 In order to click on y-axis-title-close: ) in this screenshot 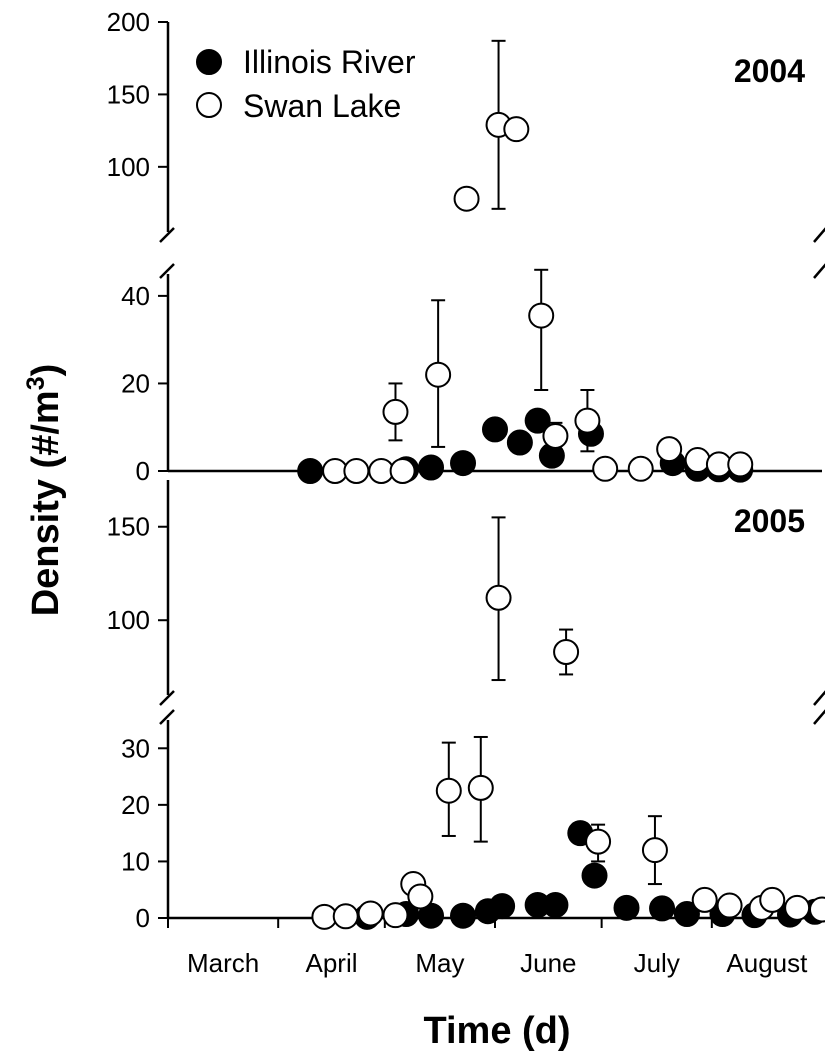, I will do `click(46, 370)`.